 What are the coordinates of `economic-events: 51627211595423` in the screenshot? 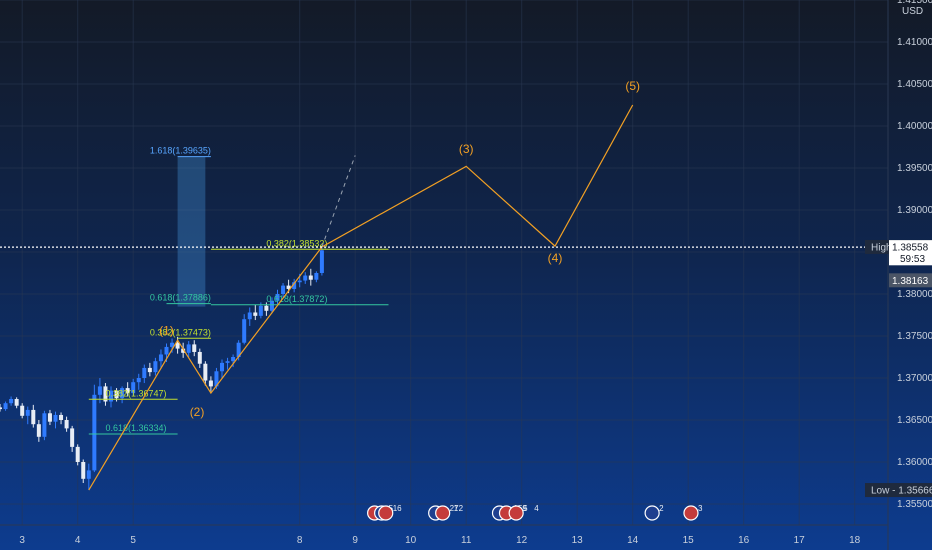 It's located at (535, 512).